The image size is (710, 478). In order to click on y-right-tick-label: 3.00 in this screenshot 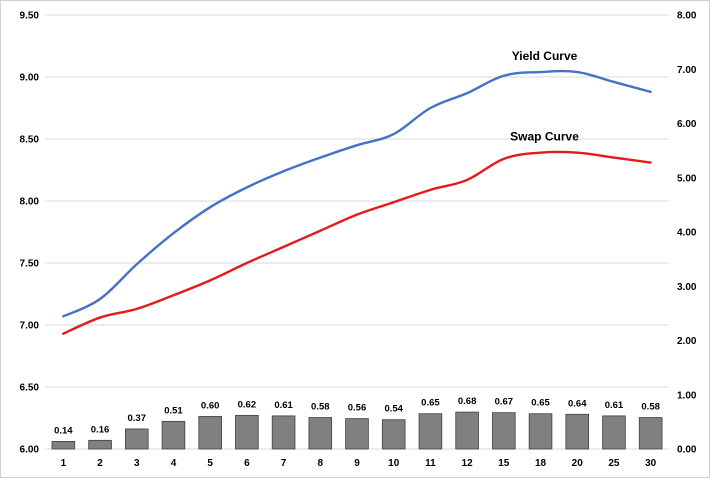, I will do `click(687, 287)`.